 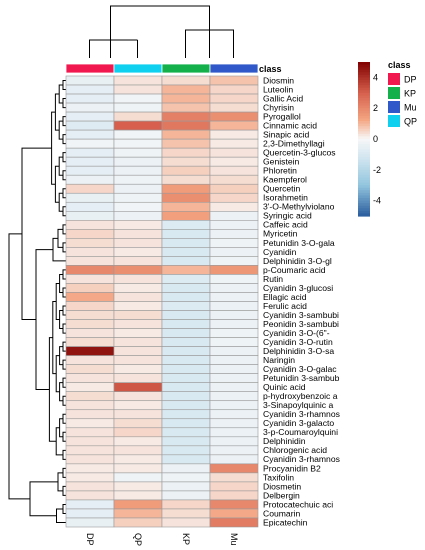 I want to click on row-label: Coumarin, so click(x=281, y=513).